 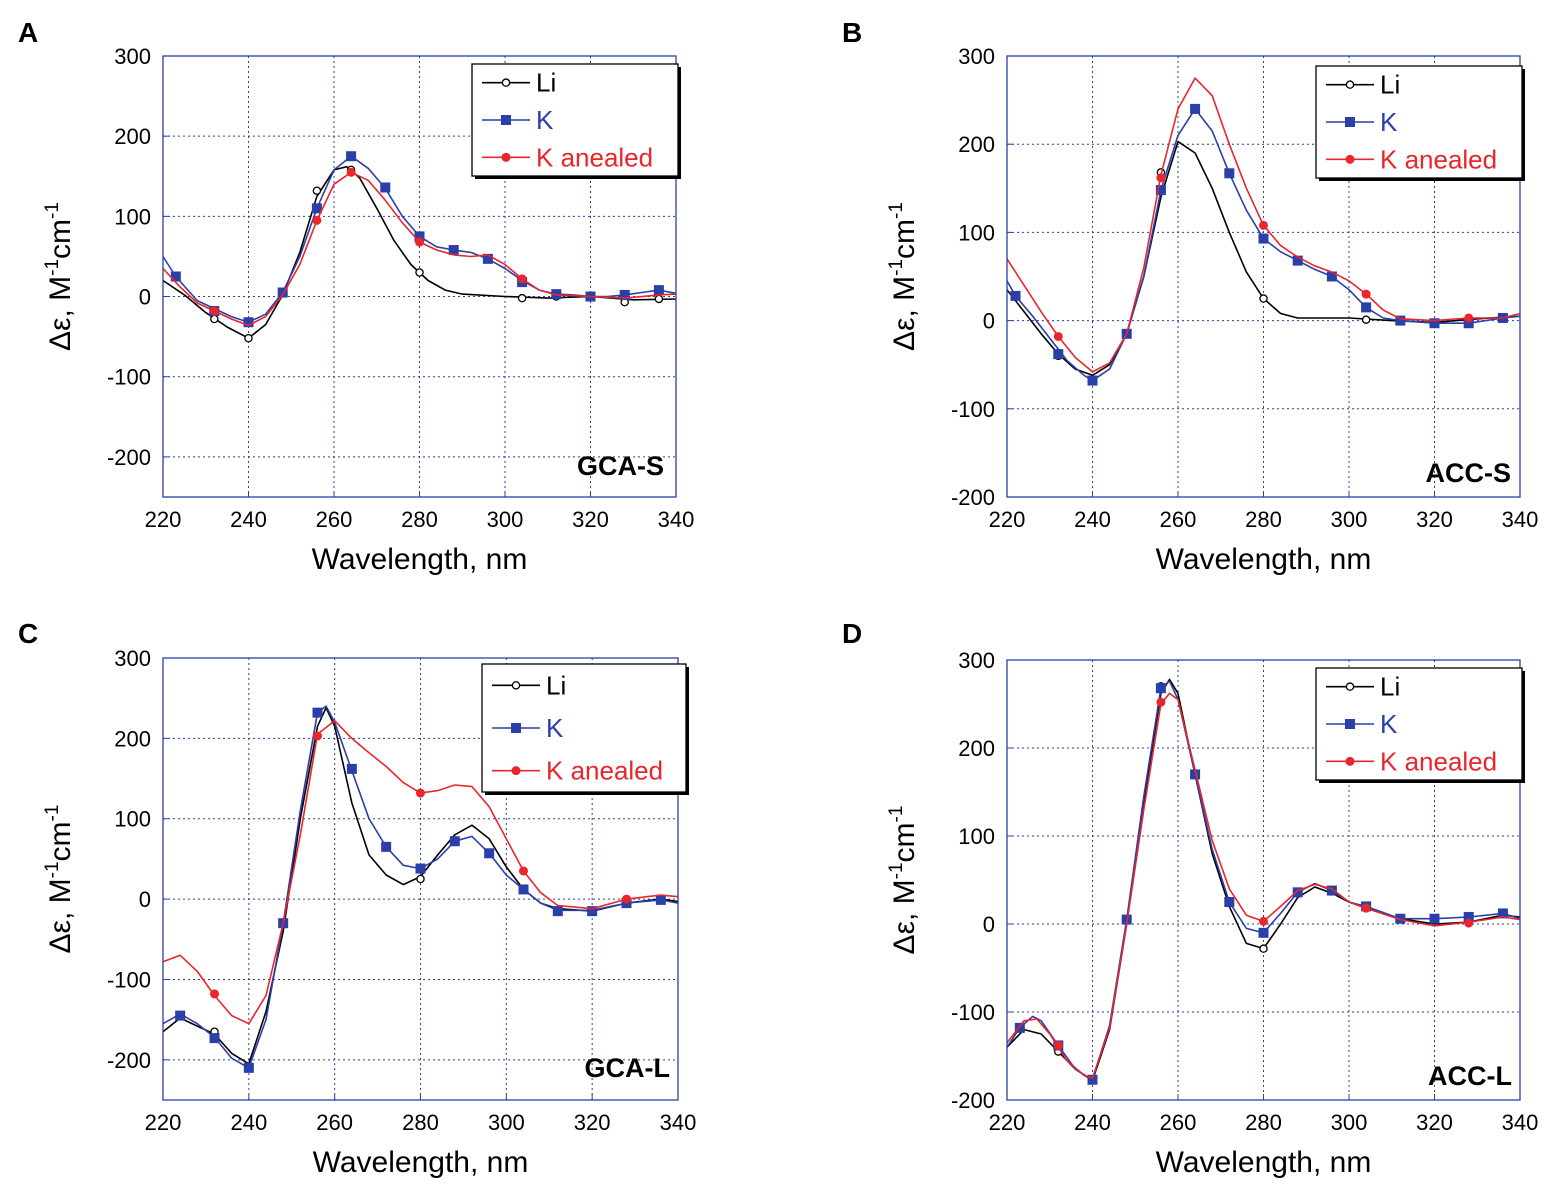 I want to click on panel-a-ytick-label: 200, so click(x=132, y=136).